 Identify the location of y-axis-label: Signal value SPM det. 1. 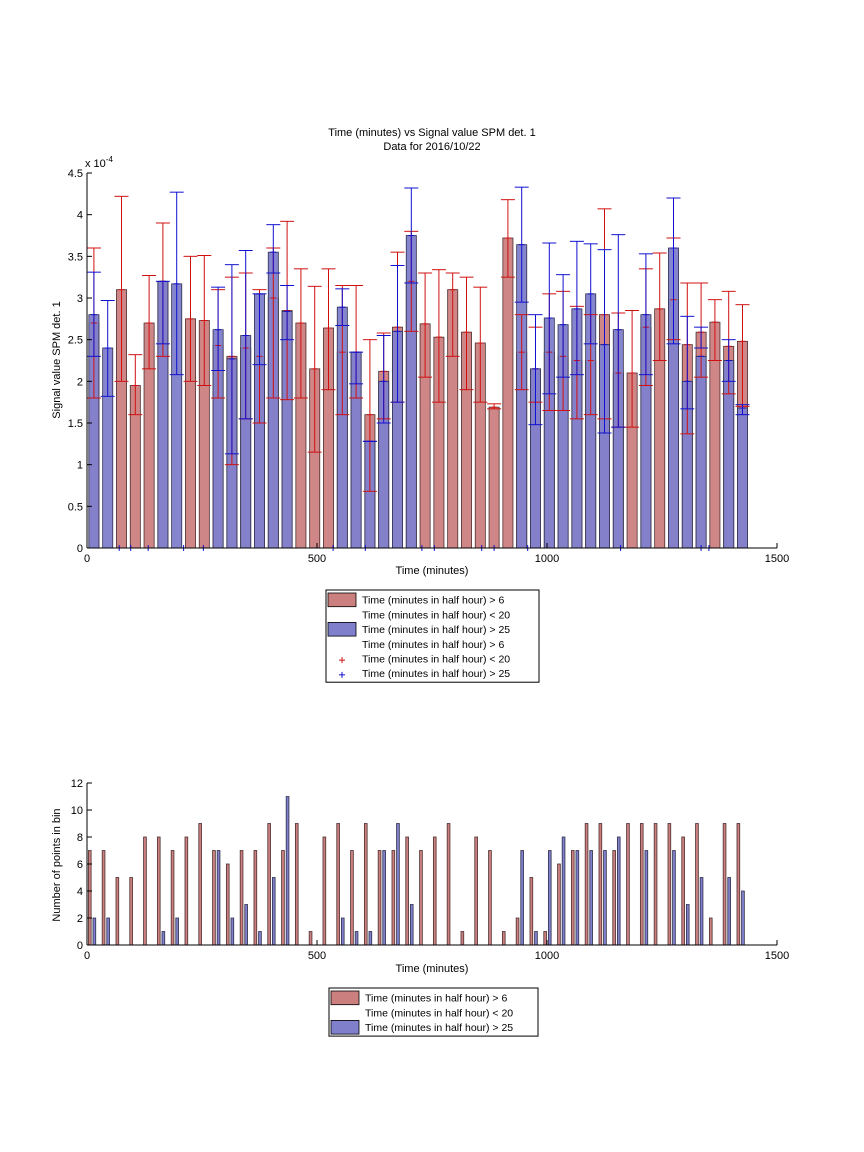
(57, 359).